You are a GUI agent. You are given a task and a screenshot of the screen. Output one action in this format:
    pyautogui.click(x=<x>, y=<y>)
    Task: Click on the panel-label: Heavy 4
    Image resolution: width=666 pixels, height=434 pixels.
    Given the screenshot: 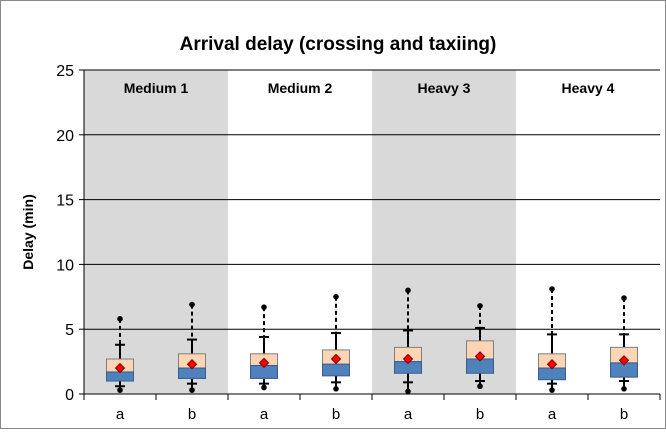 What is the action you would take?
    pyautogui.click(x=588, y=88)
    